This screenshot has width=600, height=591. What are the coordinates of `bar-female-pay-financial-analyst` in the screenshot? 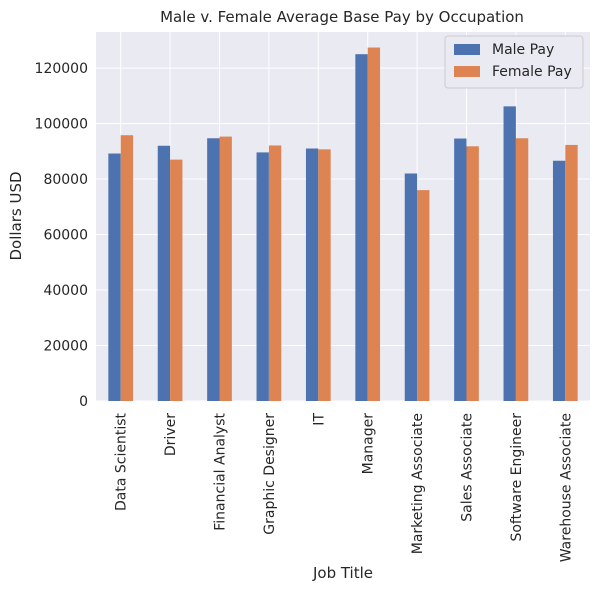 It's located at (225, 268).